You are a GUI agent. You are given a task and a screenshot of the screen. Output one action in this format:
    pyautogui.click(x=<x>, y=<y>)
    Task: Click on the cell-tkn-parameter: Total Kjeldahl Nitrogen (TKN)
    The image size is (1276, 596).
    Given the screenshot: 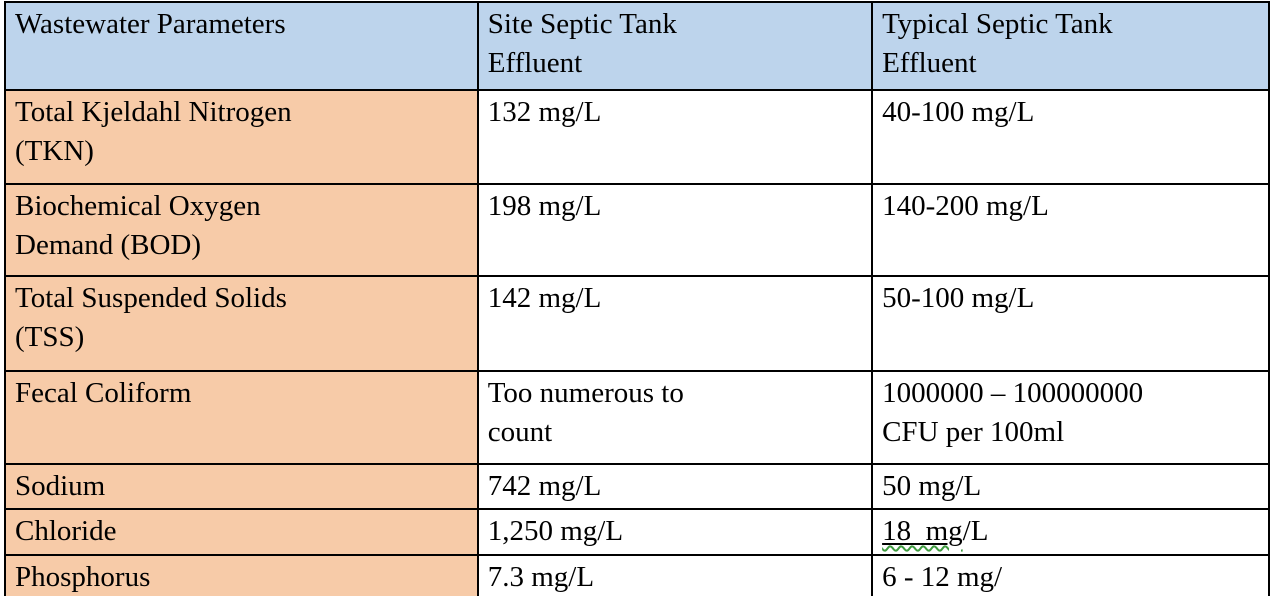 What is the action you would take?
    pyautogui.click(x=241, y=137)
    